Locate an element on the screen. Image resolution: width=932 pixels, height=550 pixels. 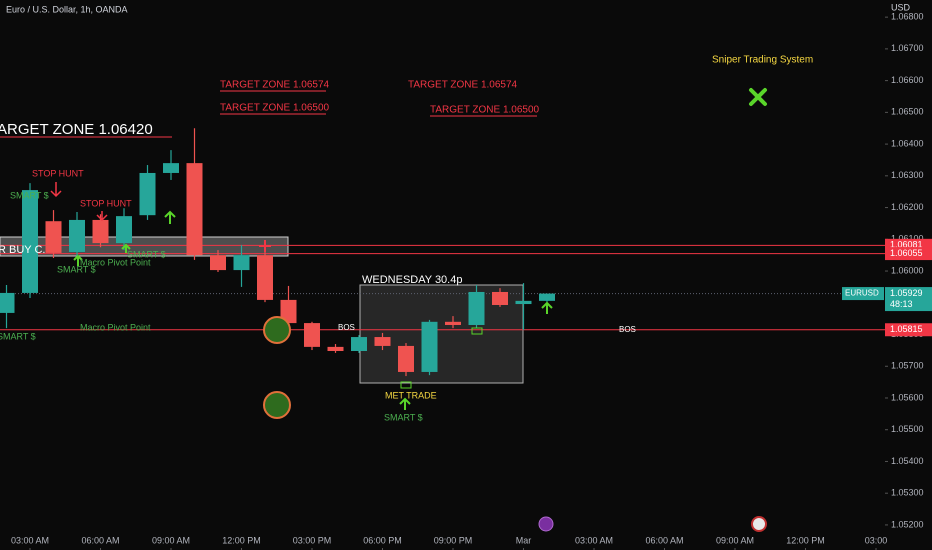
annotation: R BUY C. is located at coordinates (22, 250).